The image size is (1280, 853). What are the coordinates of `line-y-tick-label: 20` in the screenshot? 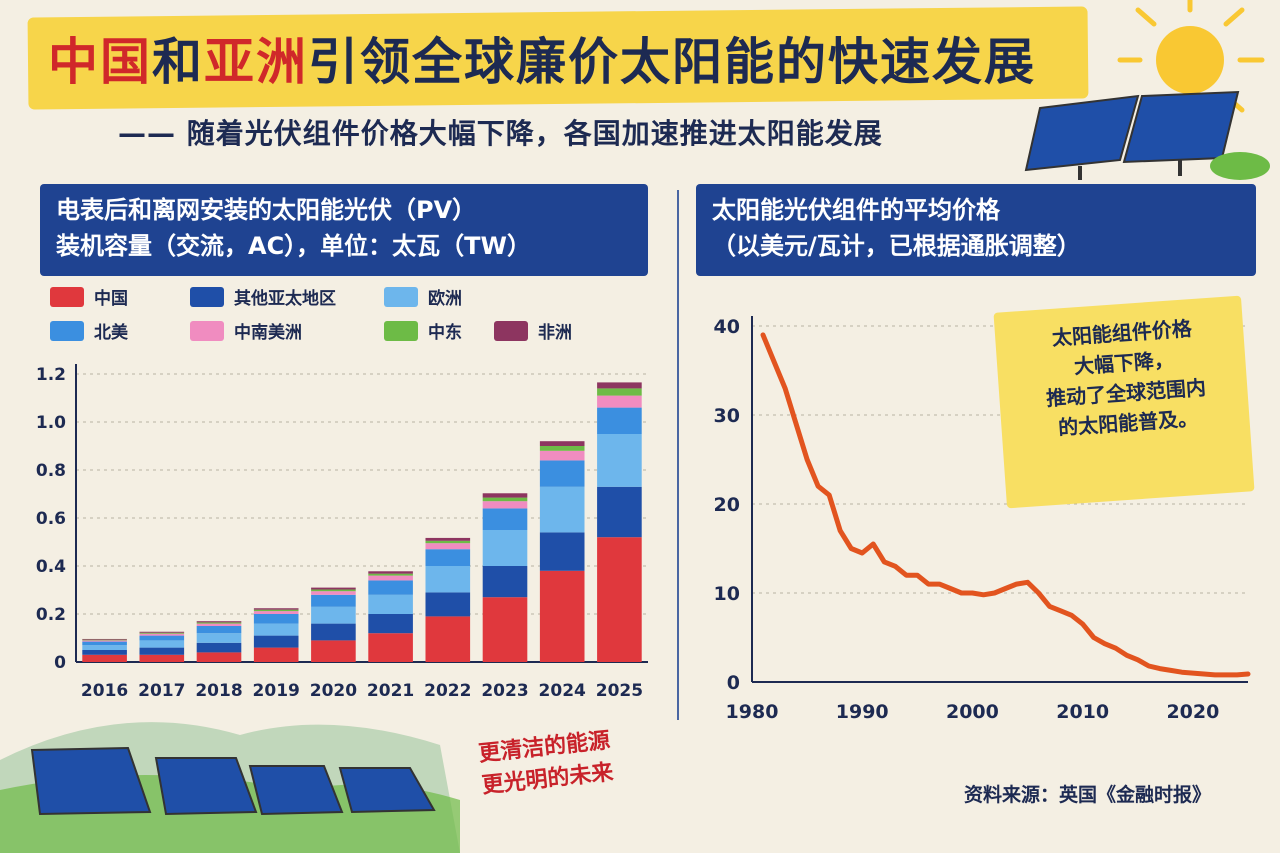 It's located at (727, 505).